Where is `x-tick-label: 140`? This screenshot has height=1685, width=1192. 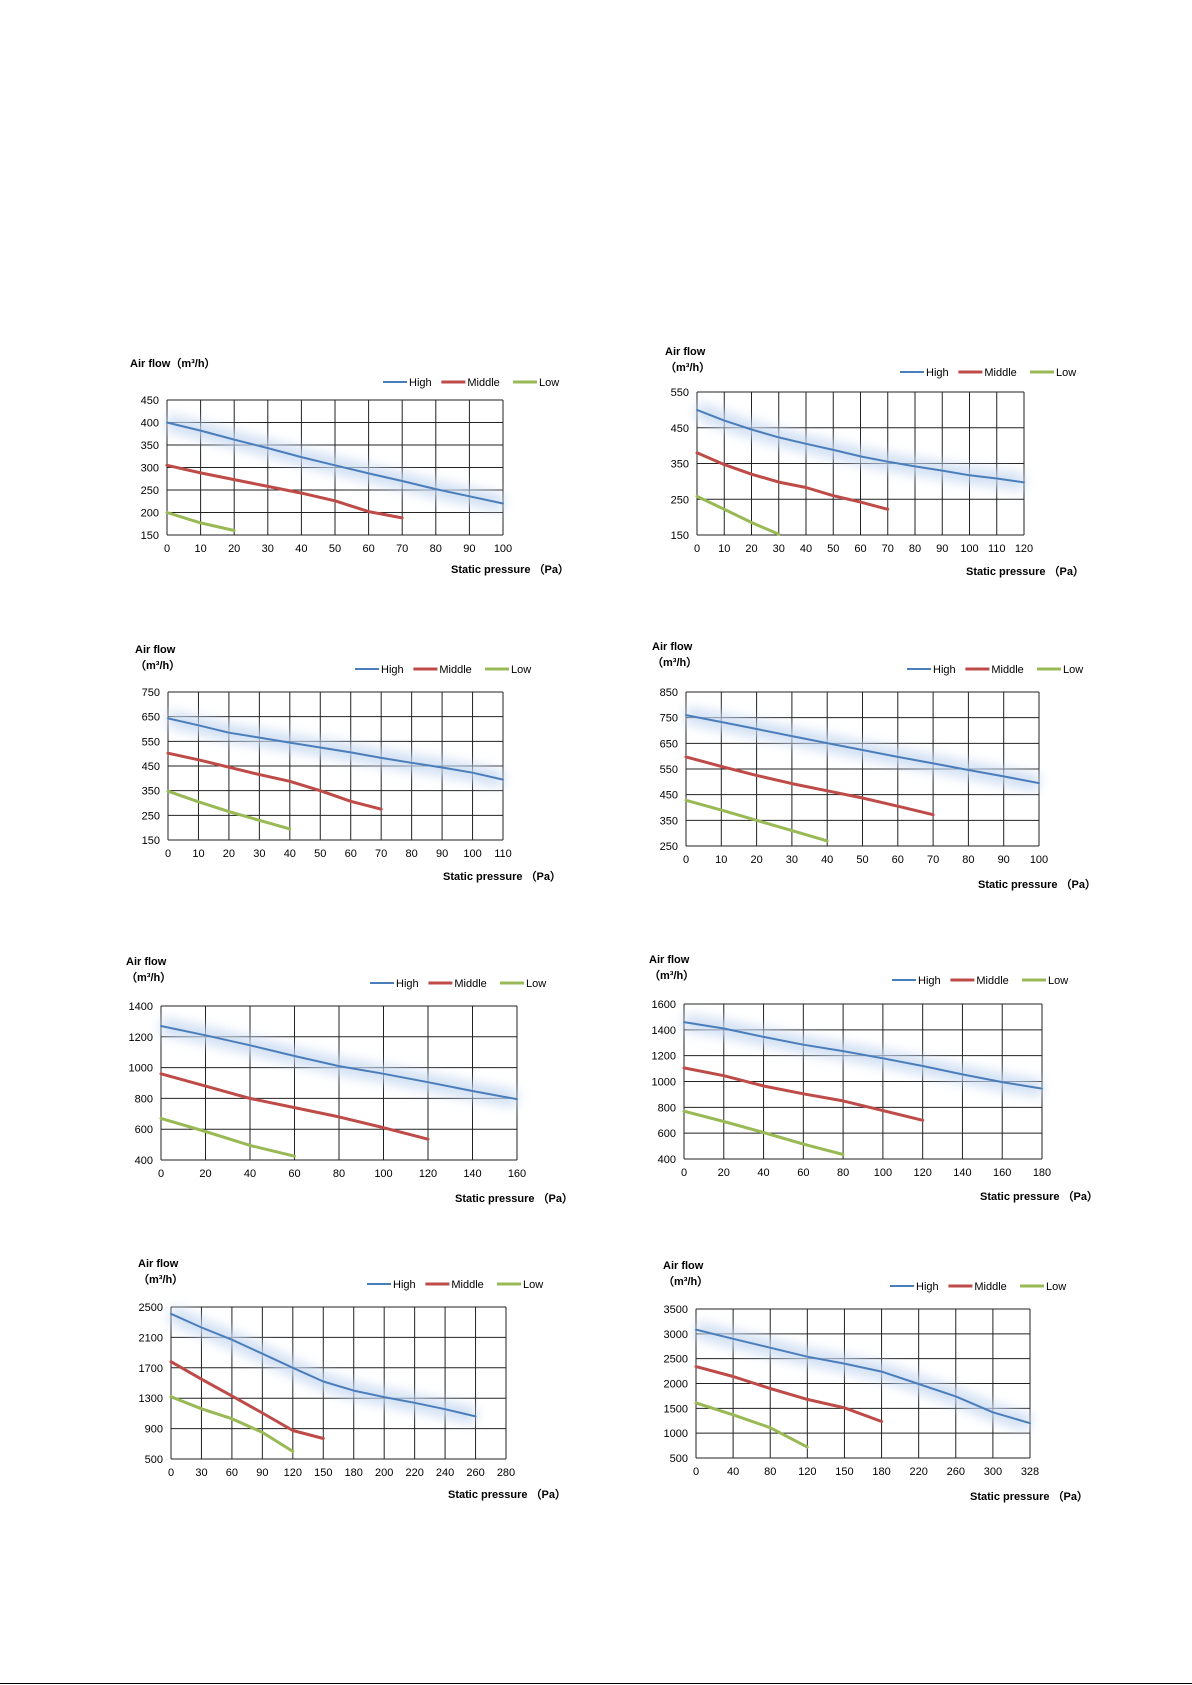
x-tick-label: 140 is located at coordinates (962, 1173).